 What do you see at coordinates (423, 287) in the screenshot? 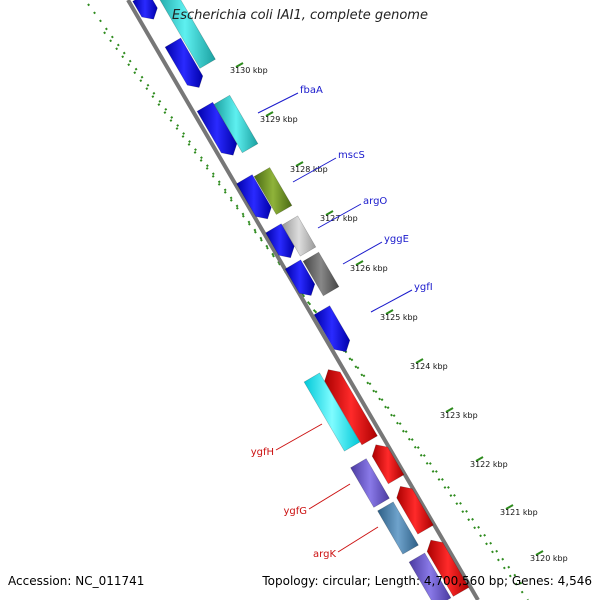
I see `gene-label: ygfI` at bounding box center [423, 287].